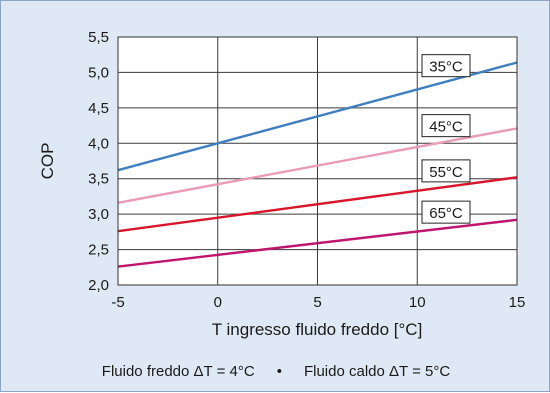 The width and height of the screenshot is (550, 393). I want to click on series-label: 45°C, so click(446, 126).